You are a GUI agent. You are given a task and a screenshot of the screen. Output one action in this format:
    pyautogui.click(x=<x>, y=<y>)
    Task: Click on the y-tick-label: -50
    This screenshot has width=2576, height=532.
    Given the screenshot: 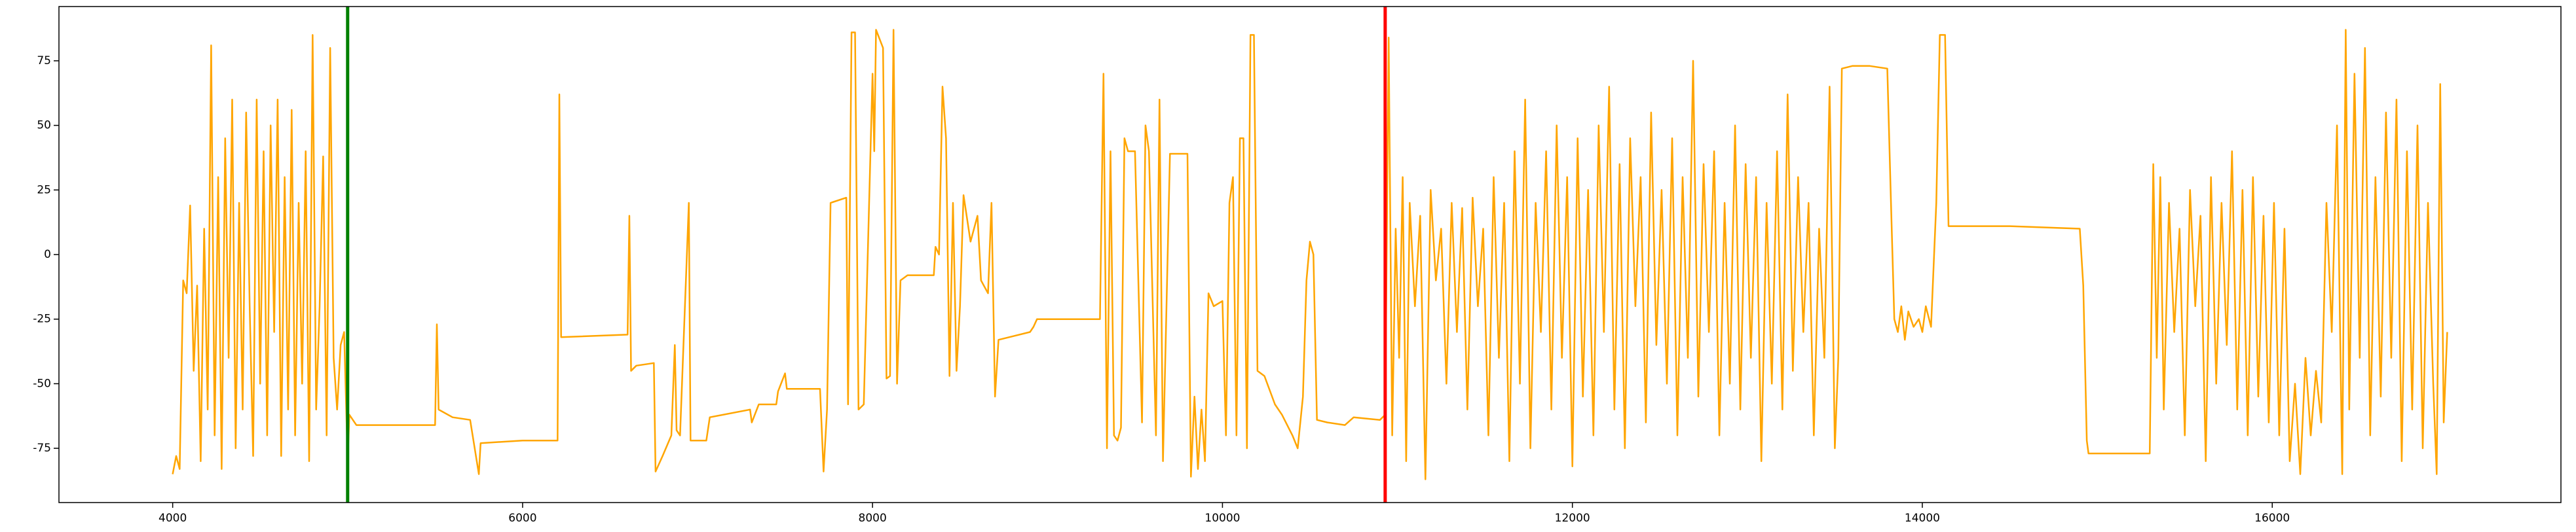 What is the action you would take?
    pyautogui.click(x=42, y=383)
    